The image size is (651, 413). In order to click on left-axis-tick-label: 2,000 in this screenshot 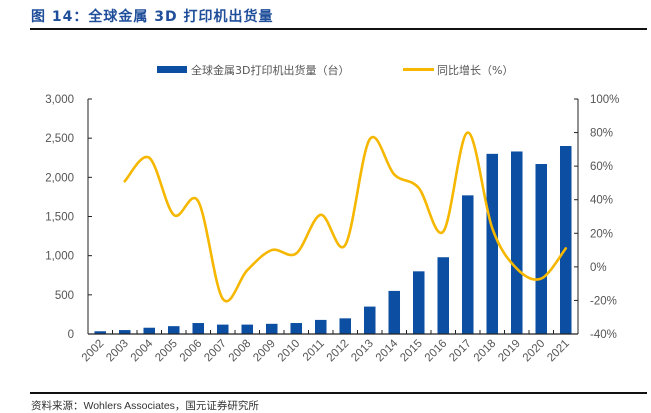, I will do `click(59, 178)`.